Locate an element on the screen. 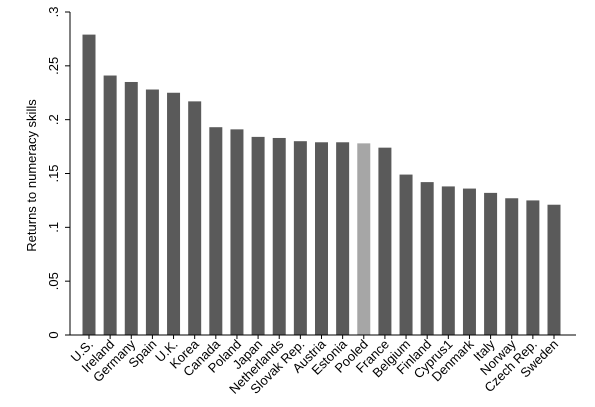 The width and height of the screenshot is (595, 407). bar-czech-rep is located at coordinates (533, 267).